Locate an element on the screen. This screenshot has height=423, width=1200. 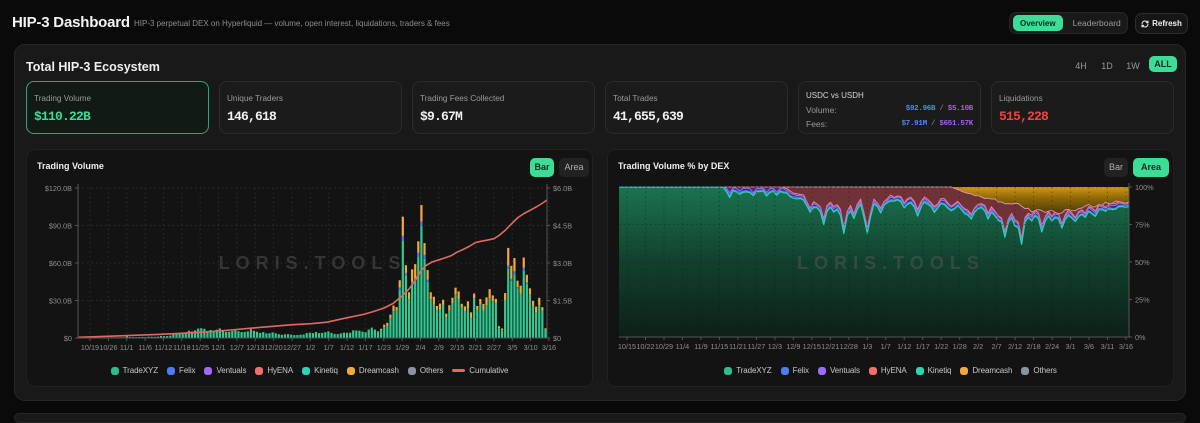
svg-text: 0% is located at coordinates (1140, 337).